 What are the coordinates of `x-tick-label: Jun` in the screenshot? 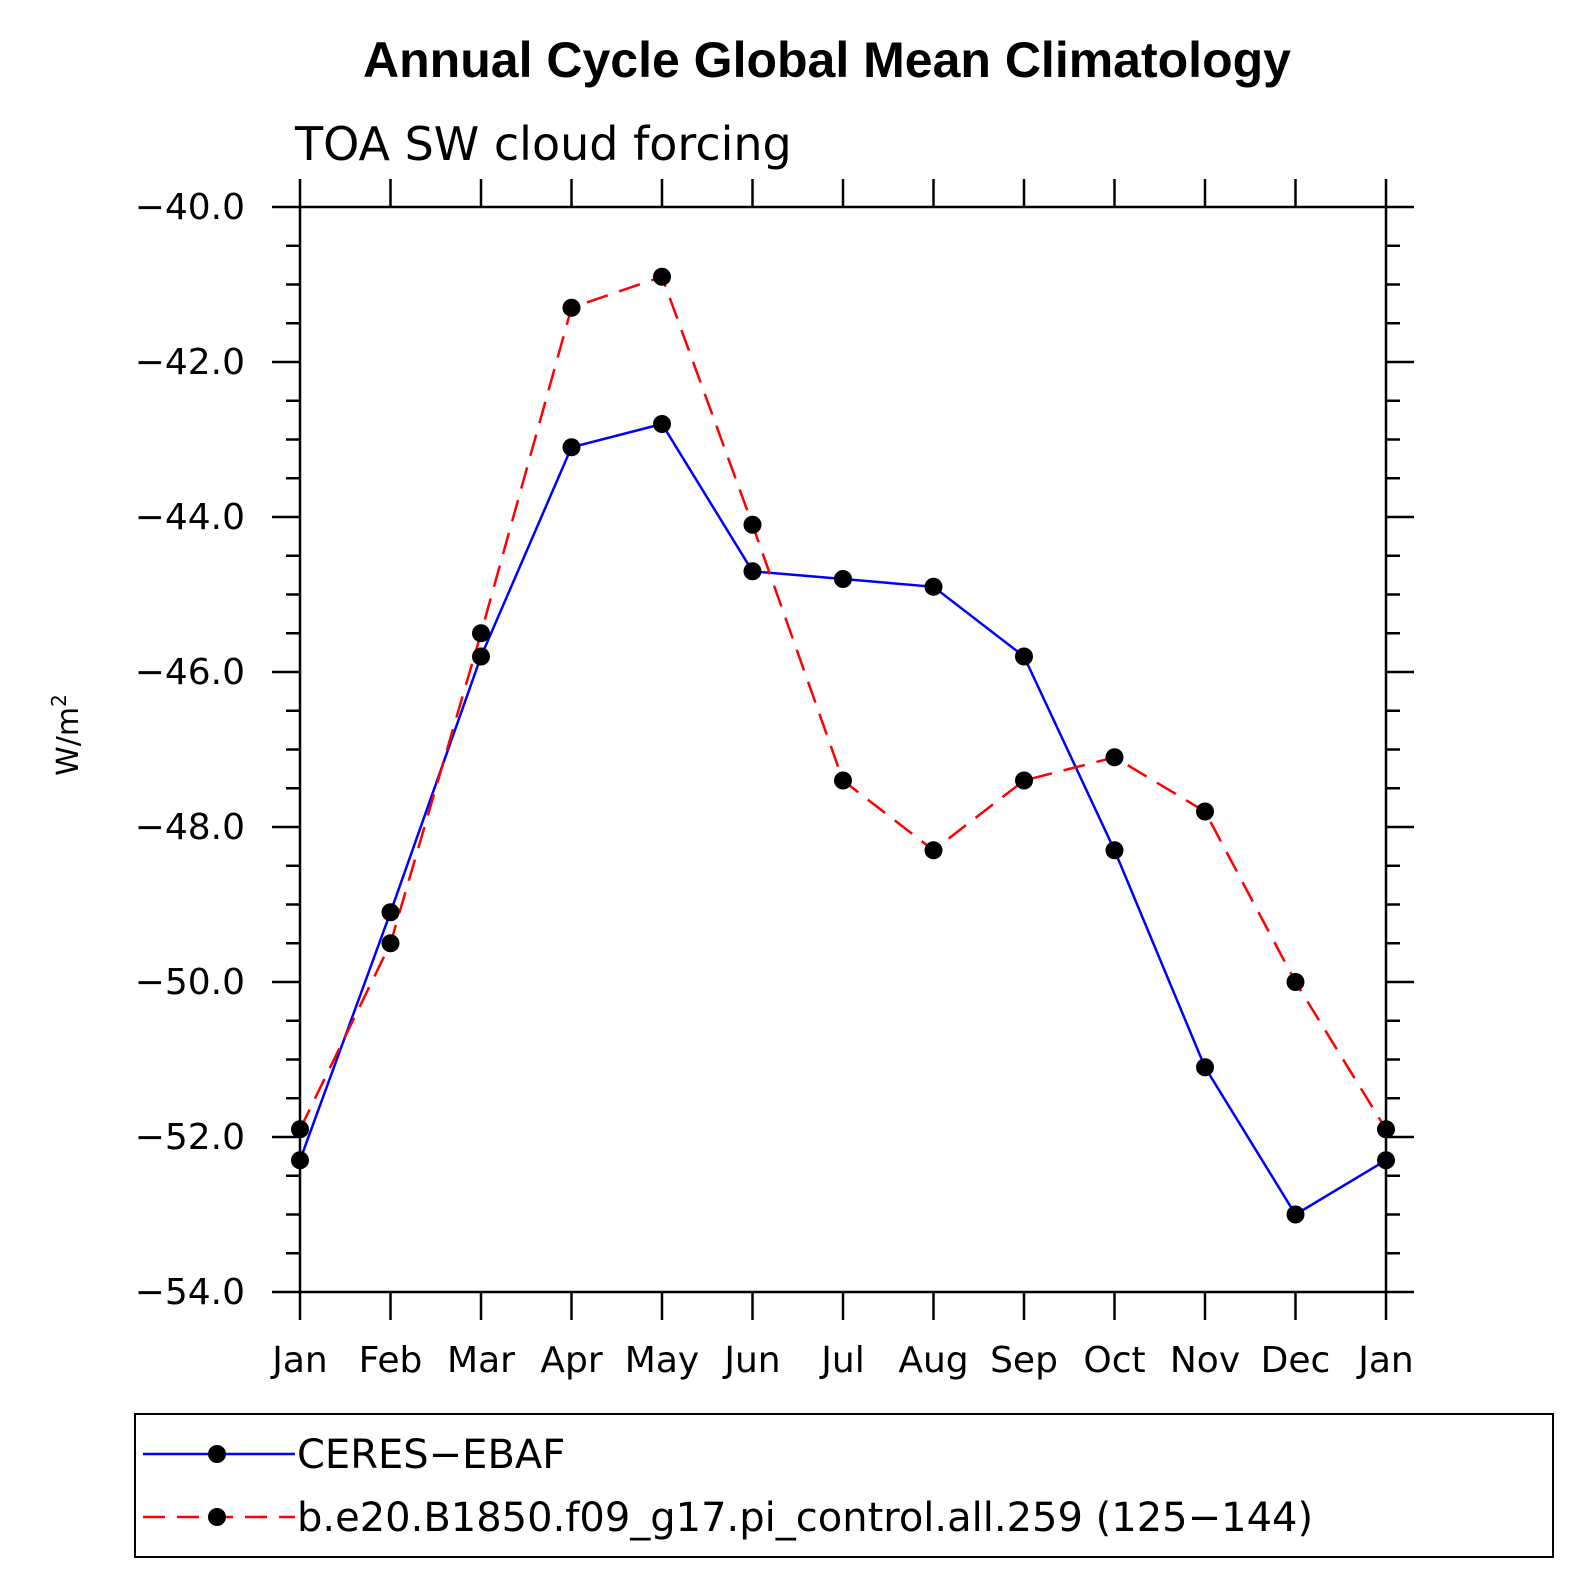 It's located at (751, 1360).